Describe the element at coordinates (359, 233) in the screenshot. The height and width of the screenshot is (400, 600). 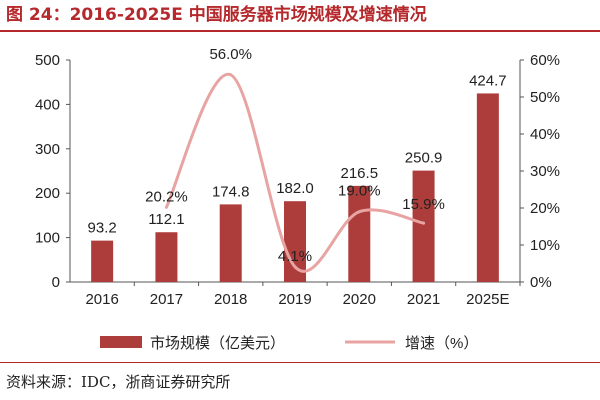
I see `bar-2020` at that location.